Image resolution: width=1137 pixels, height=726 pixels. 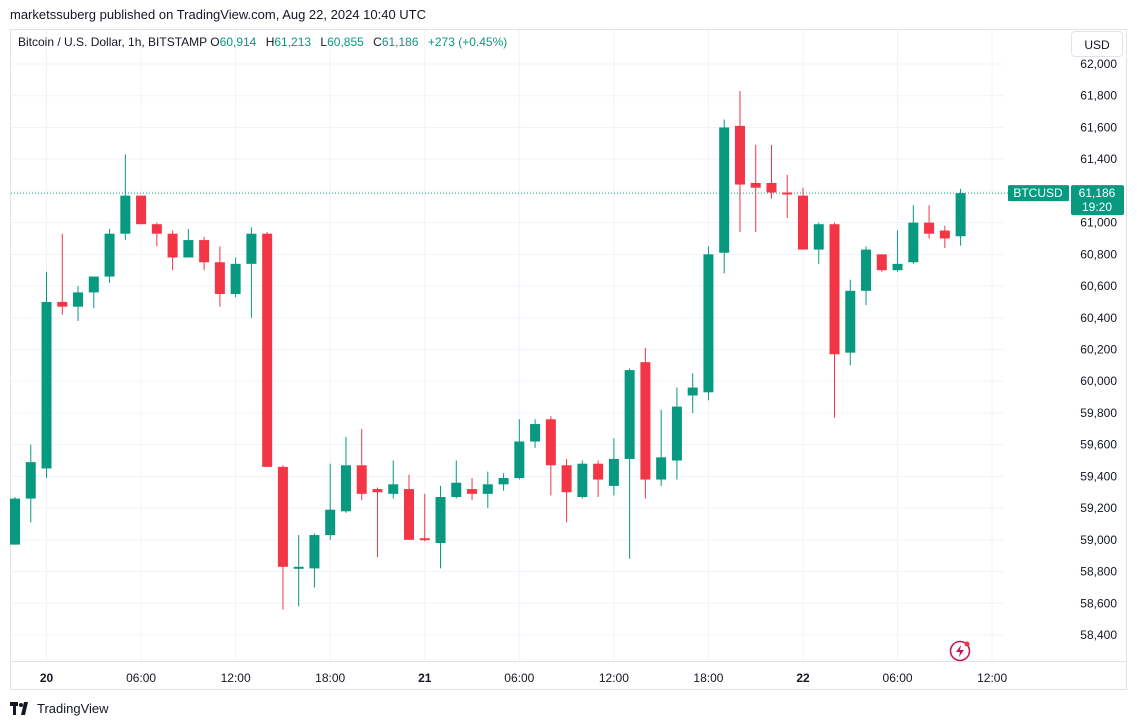 What do you see at coordinates (1098, 381) in the screenshot?
I see `y-tick-label: 60,000` at bounding box center [1098, 381].